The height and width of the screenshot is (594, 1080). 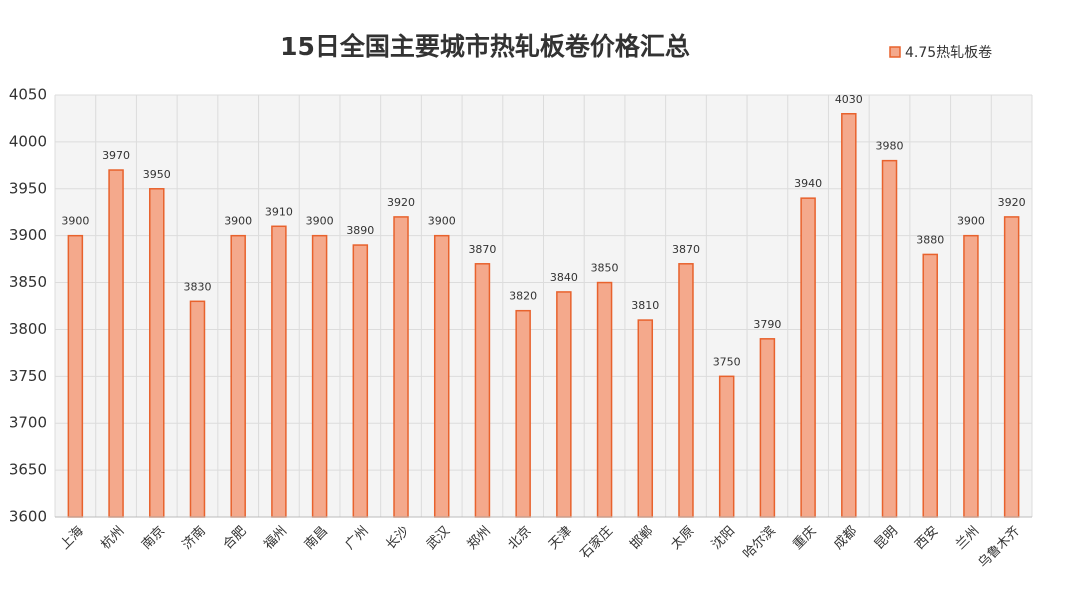 What do you see at coordinates (849, 99) in the screenshot?
I see `data-label: 4030` at bounding box center [849, 99].